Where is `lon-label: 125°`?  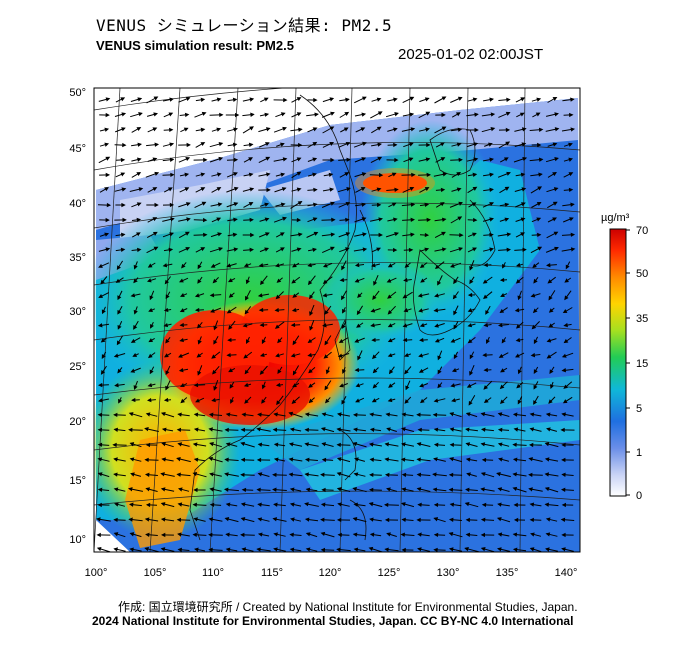
lon-label: 125° is located at coordinates (389, 573).